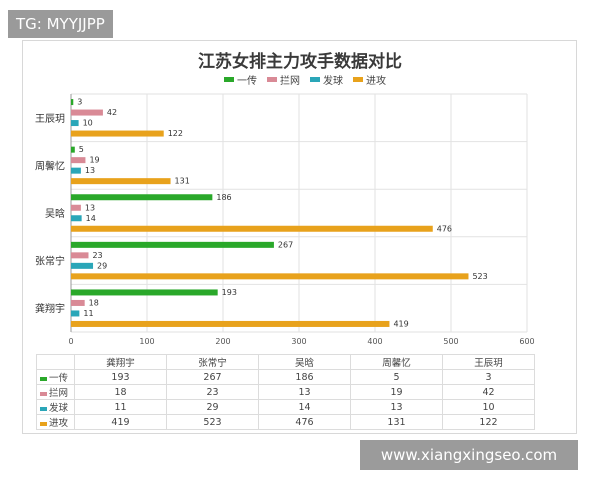  What do you see at coordinates (212, 422) in the screenshot?
I see `table-cell: 523` at bounding box center [212, 422].